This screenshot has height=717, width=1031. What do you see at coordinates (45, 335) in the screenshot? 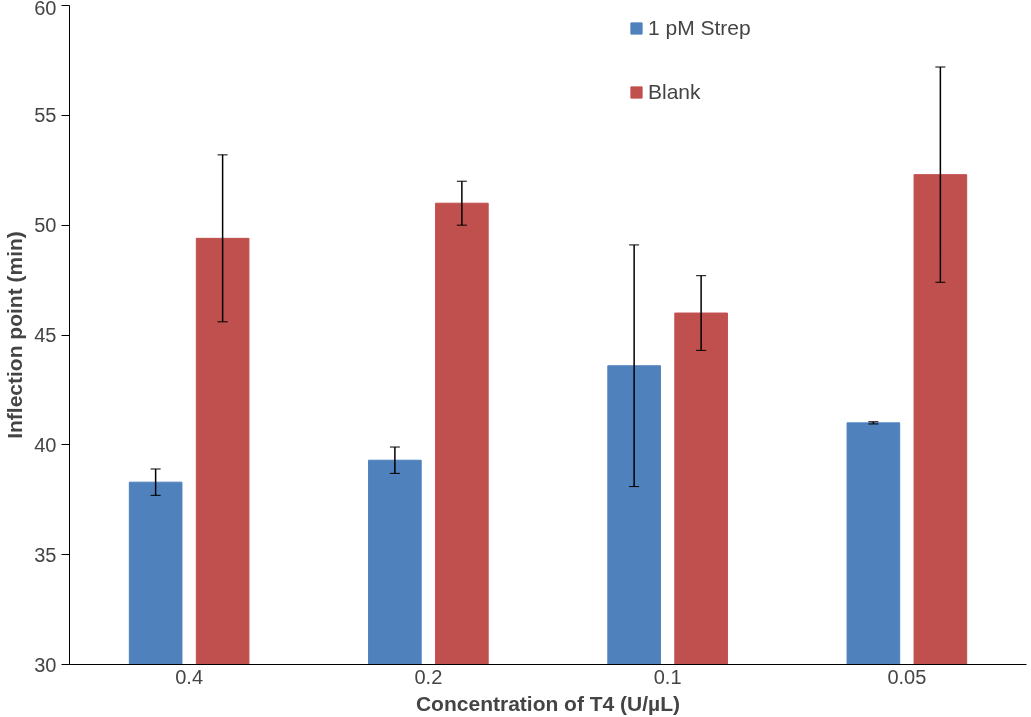
I see `y-tick-label: 45` at bounding box center [45, 335].